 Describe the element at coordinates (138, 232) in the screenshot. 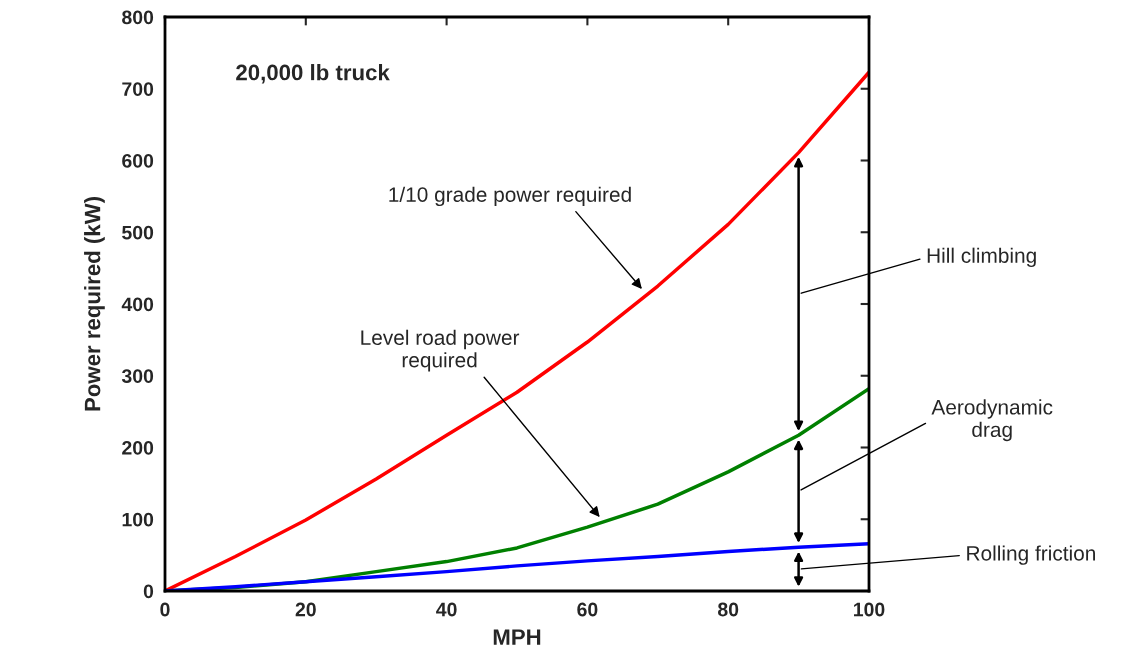

I see `y-tick-label: 500` at that location.